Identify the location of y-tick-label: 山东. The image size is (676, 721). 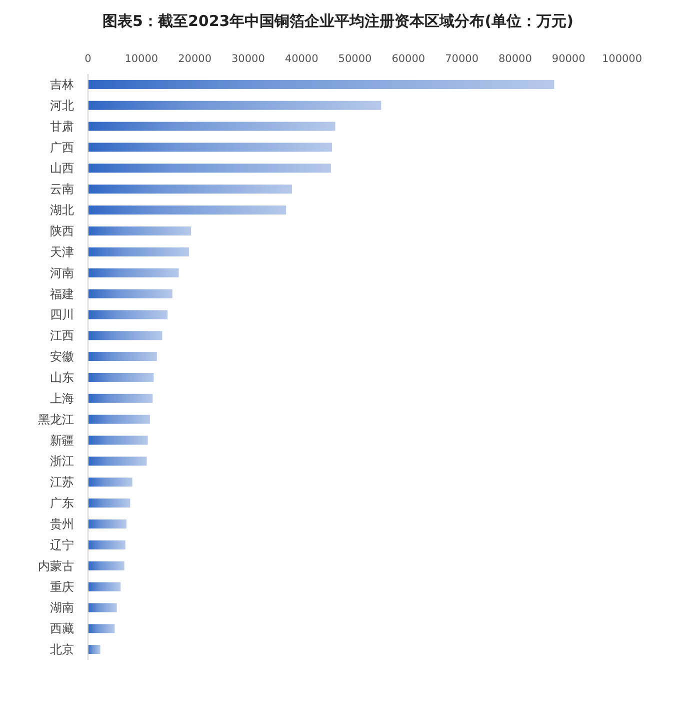
(62, 377).